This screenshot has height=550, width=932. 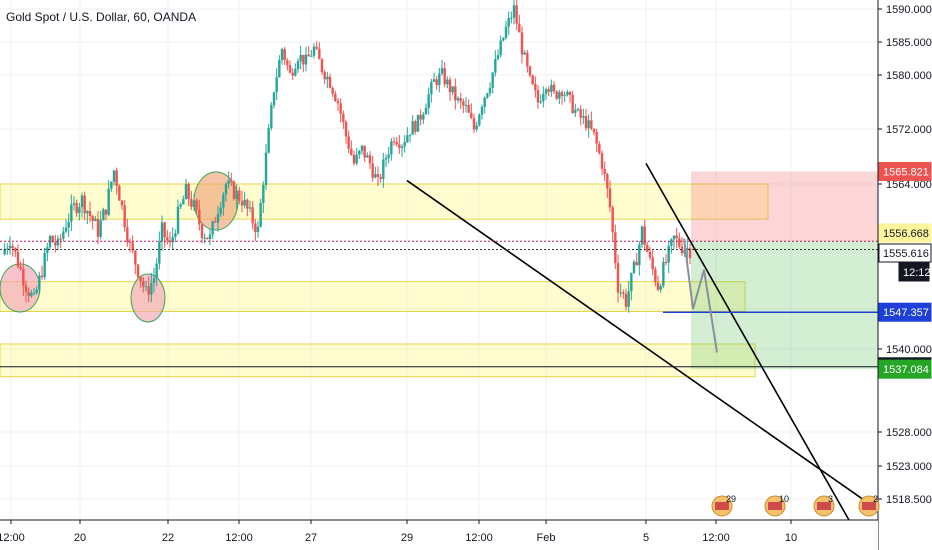 I want to click on price-tag: 1555.616, so click(x=905, y=253).